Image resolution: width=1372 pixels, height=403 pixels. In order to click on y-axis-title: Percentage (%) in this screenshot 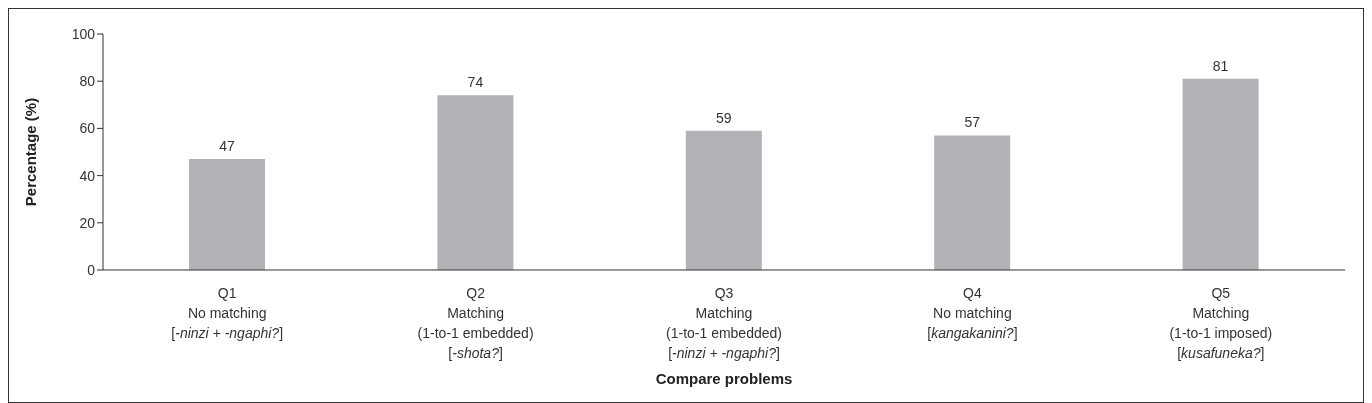, I will do `click(31, 152)`.